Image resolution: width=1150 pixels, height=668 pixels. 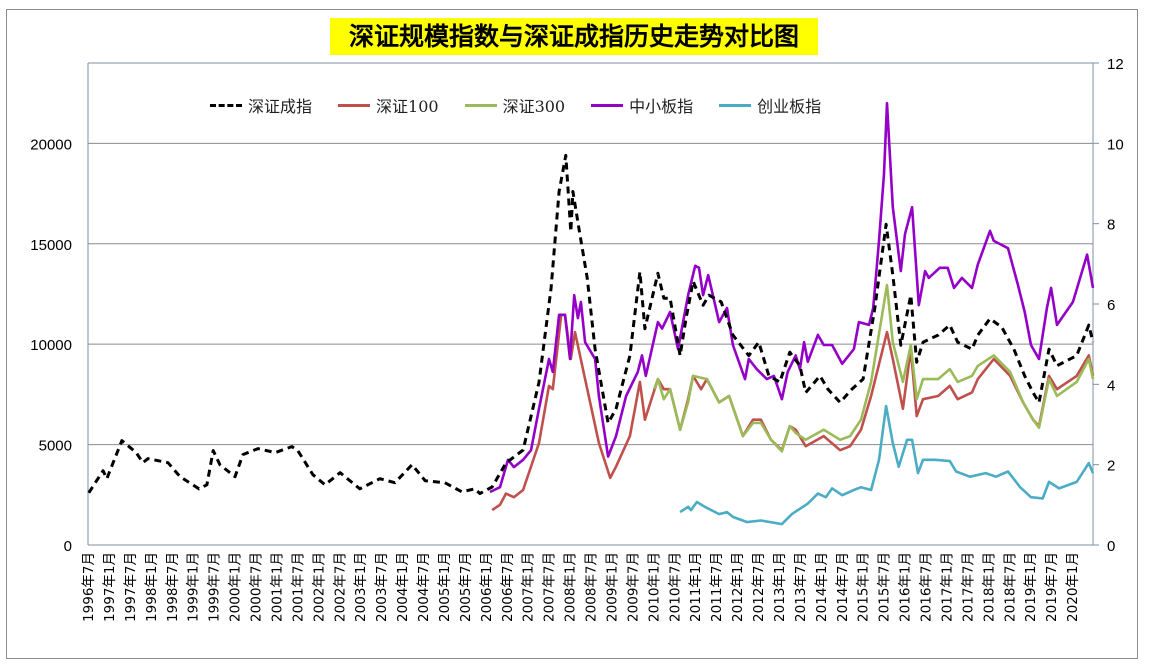 What do you see at coordinates (298, 587) in the screenshot?
I see `x-tick-label: 2001年7月` at bounding box center [298, 587].